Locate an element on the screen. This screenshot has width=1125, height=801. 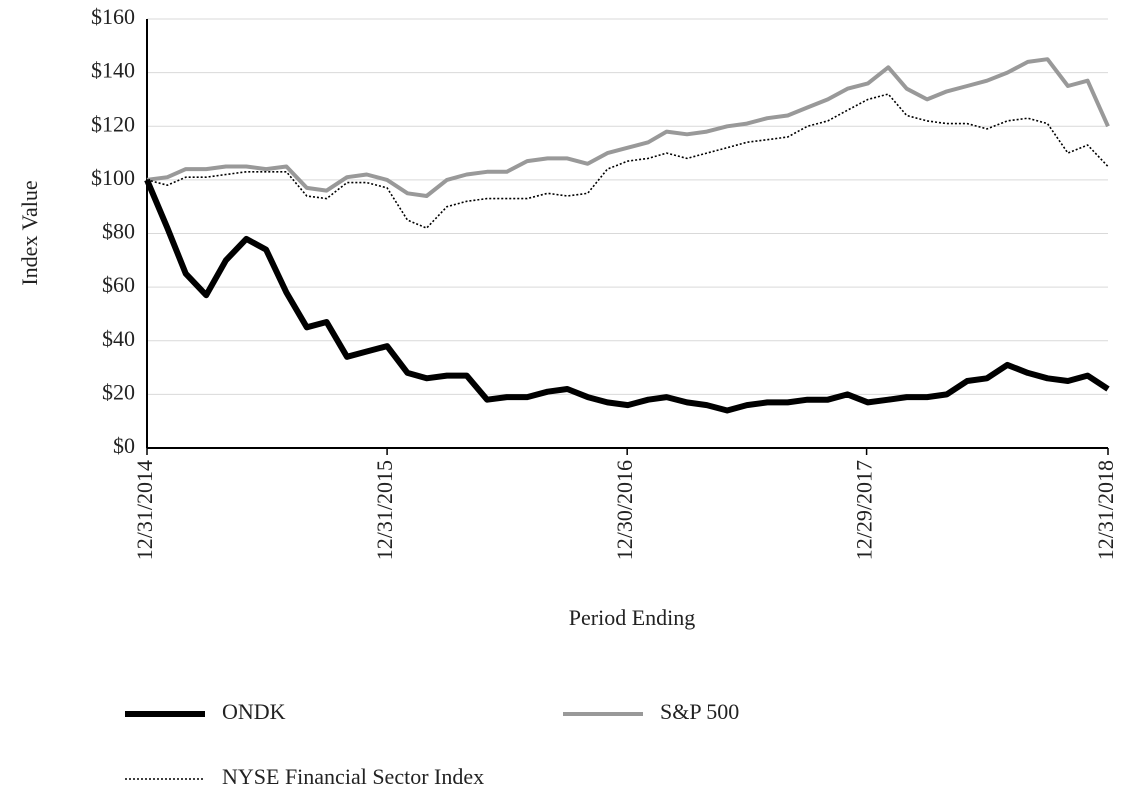
x-axis-label: Period Ending is located at coordinates (632, 617).